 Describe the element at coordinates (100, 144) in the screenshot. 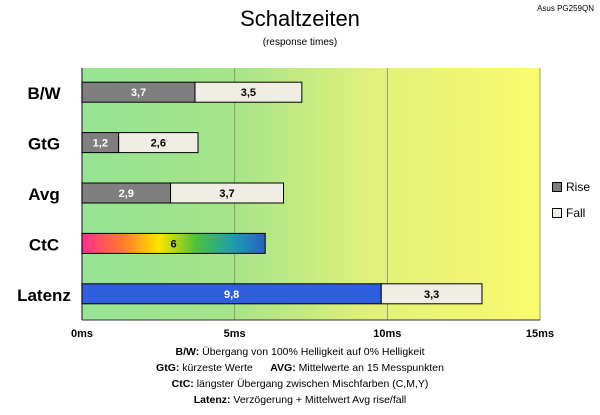

I see `bar-rise-label: 1,2` at that location.